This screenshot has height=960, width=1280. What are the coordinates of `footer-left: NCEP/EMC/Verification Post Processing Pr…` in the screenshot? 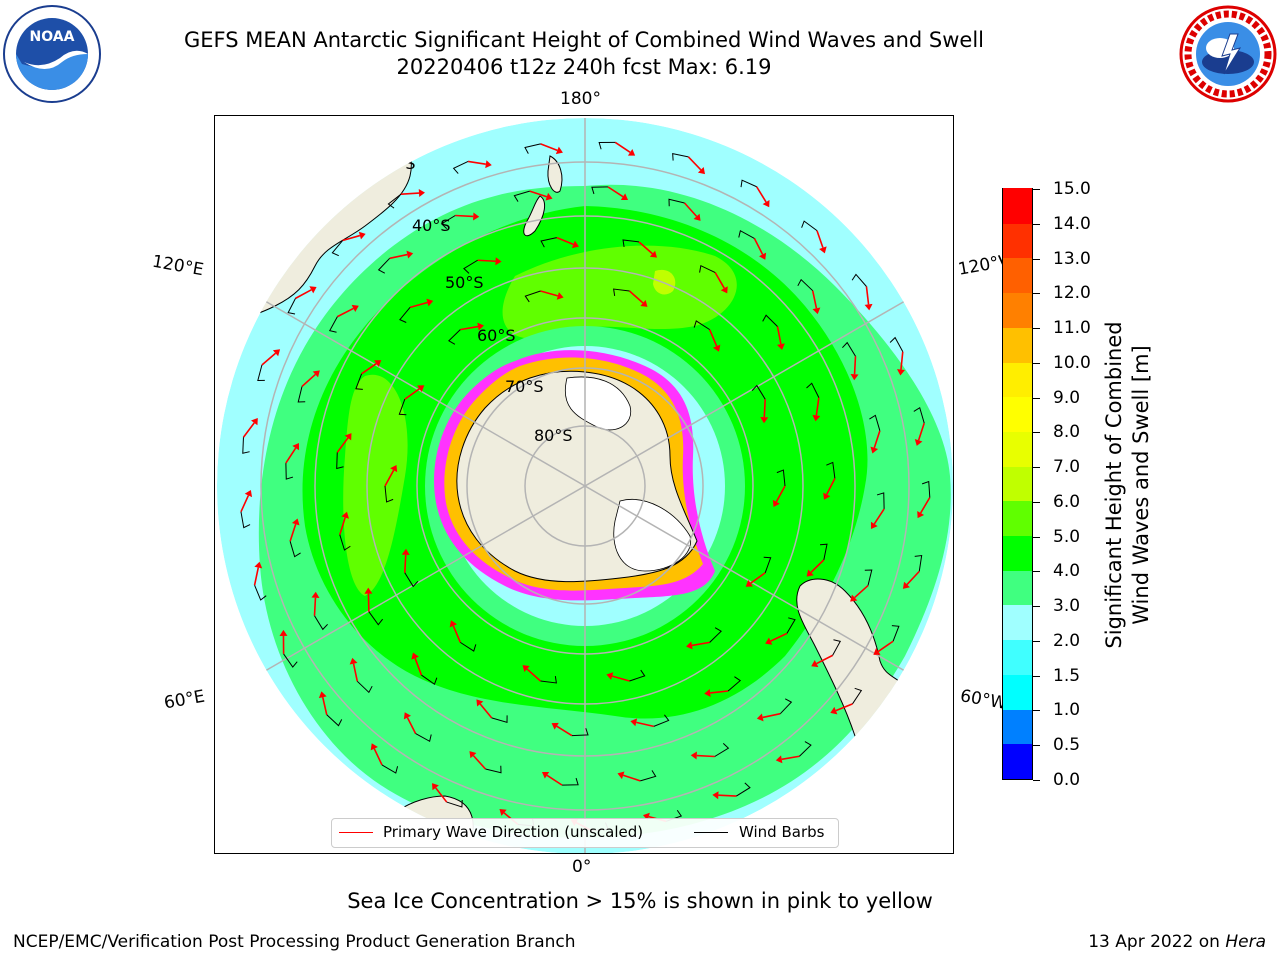 It's located at (294, 942).